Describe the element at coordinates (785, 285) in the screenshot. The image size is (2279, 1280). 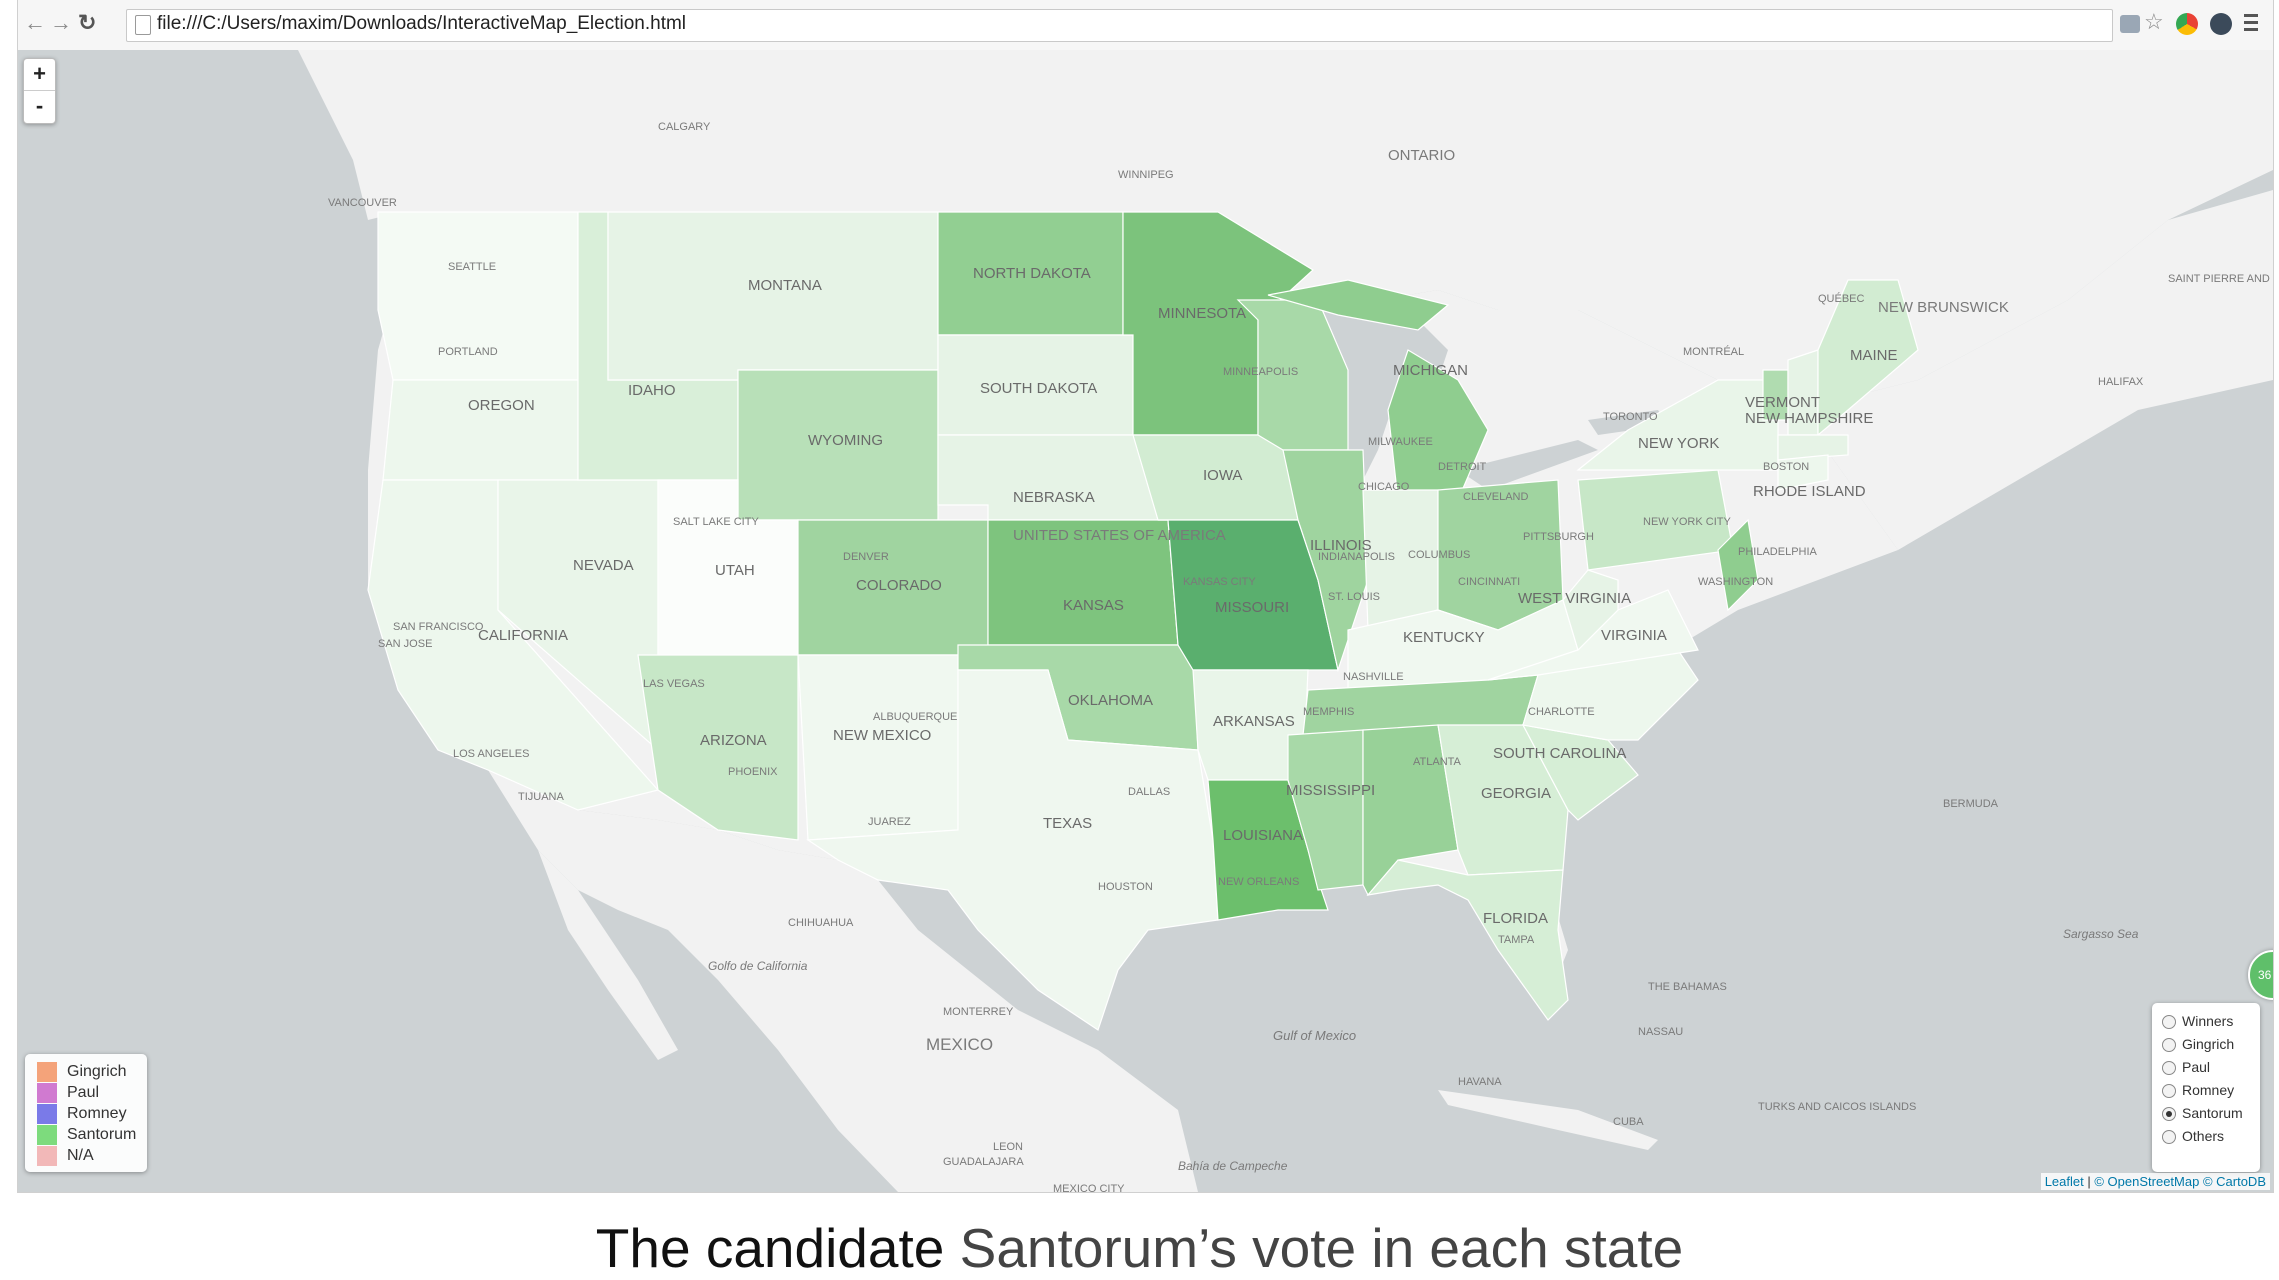
I see `label-montana: MONTANA` at that location.